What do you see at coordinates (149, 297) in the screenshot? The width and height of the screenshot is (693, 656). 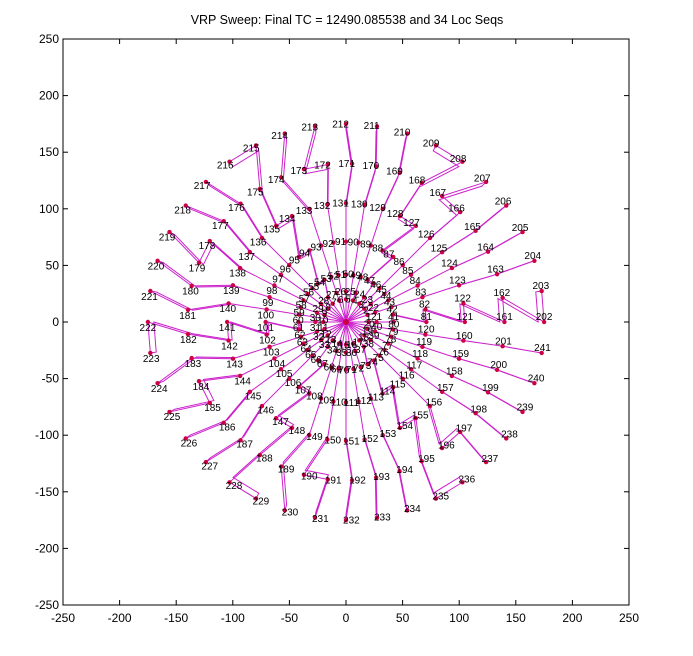 I see `node-label: 221` at bounding box center [149, 297].